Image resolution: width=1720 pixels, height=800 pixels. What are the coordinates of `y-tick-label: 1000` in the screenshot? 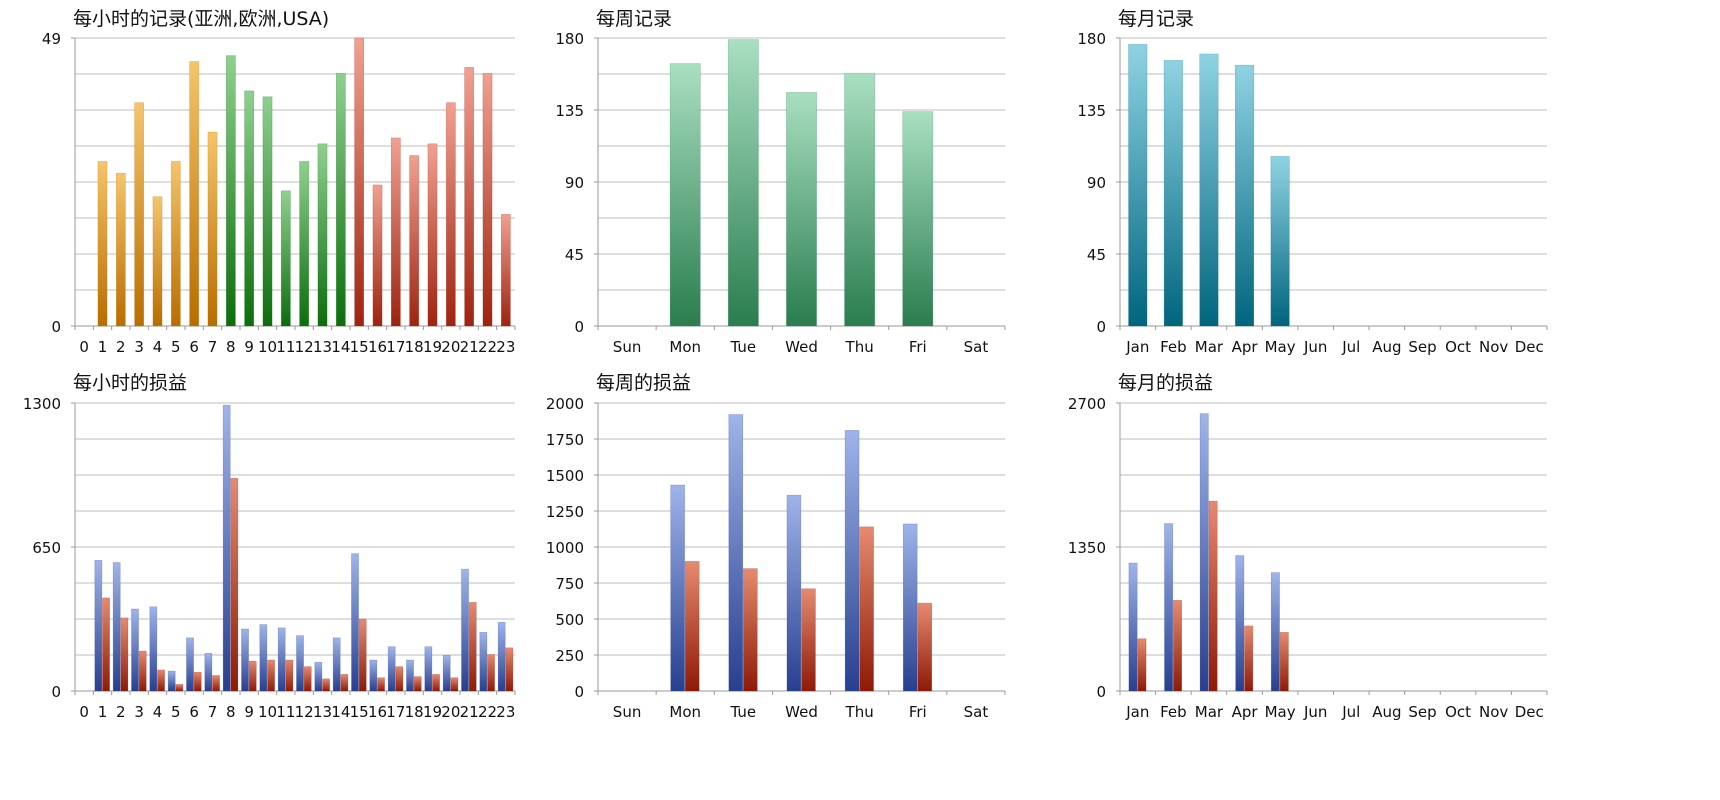 It's located at (565, 548).